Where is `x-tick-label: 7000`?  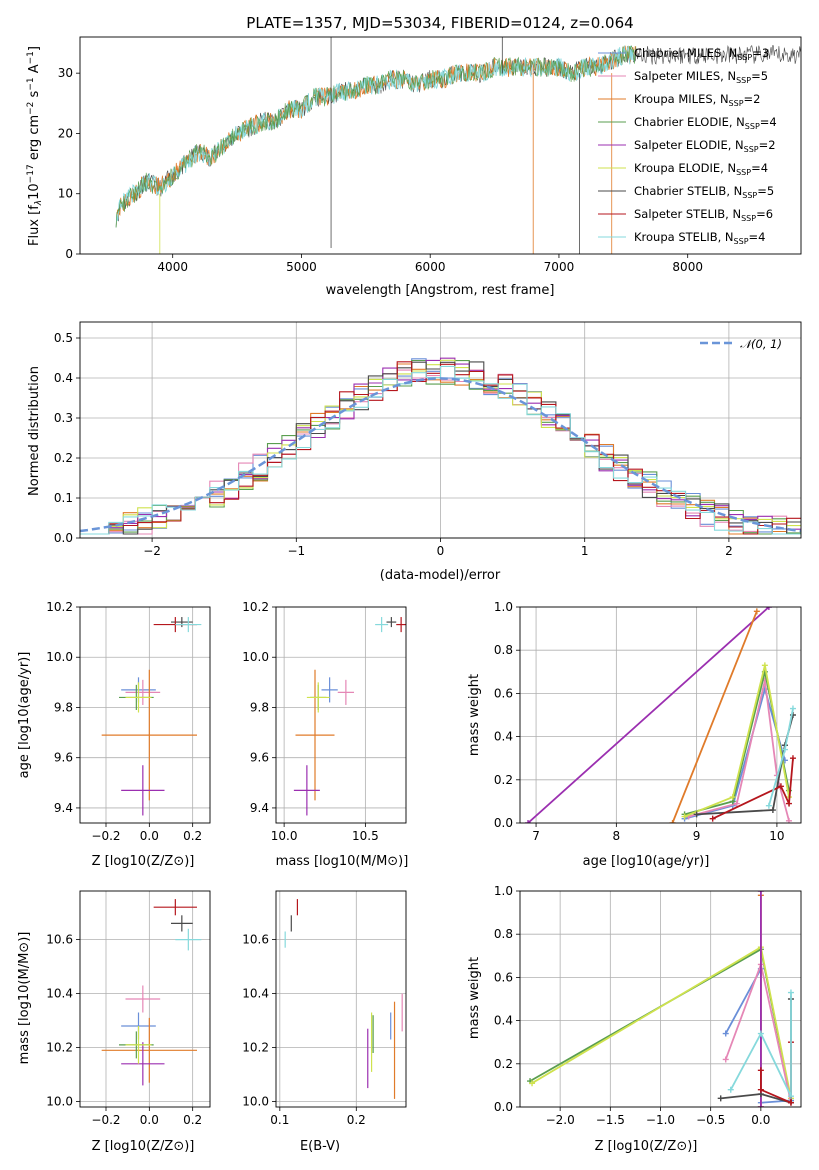 x-tick-label: 7000 is located at coordinates (559, 267).